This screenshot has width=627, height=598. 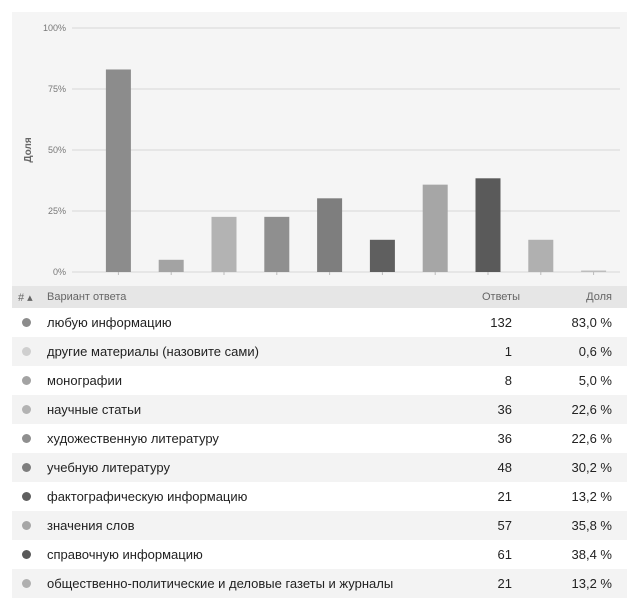 I want to click on column-header-option-label: Вариант ответа, so click(x=87, y=297).